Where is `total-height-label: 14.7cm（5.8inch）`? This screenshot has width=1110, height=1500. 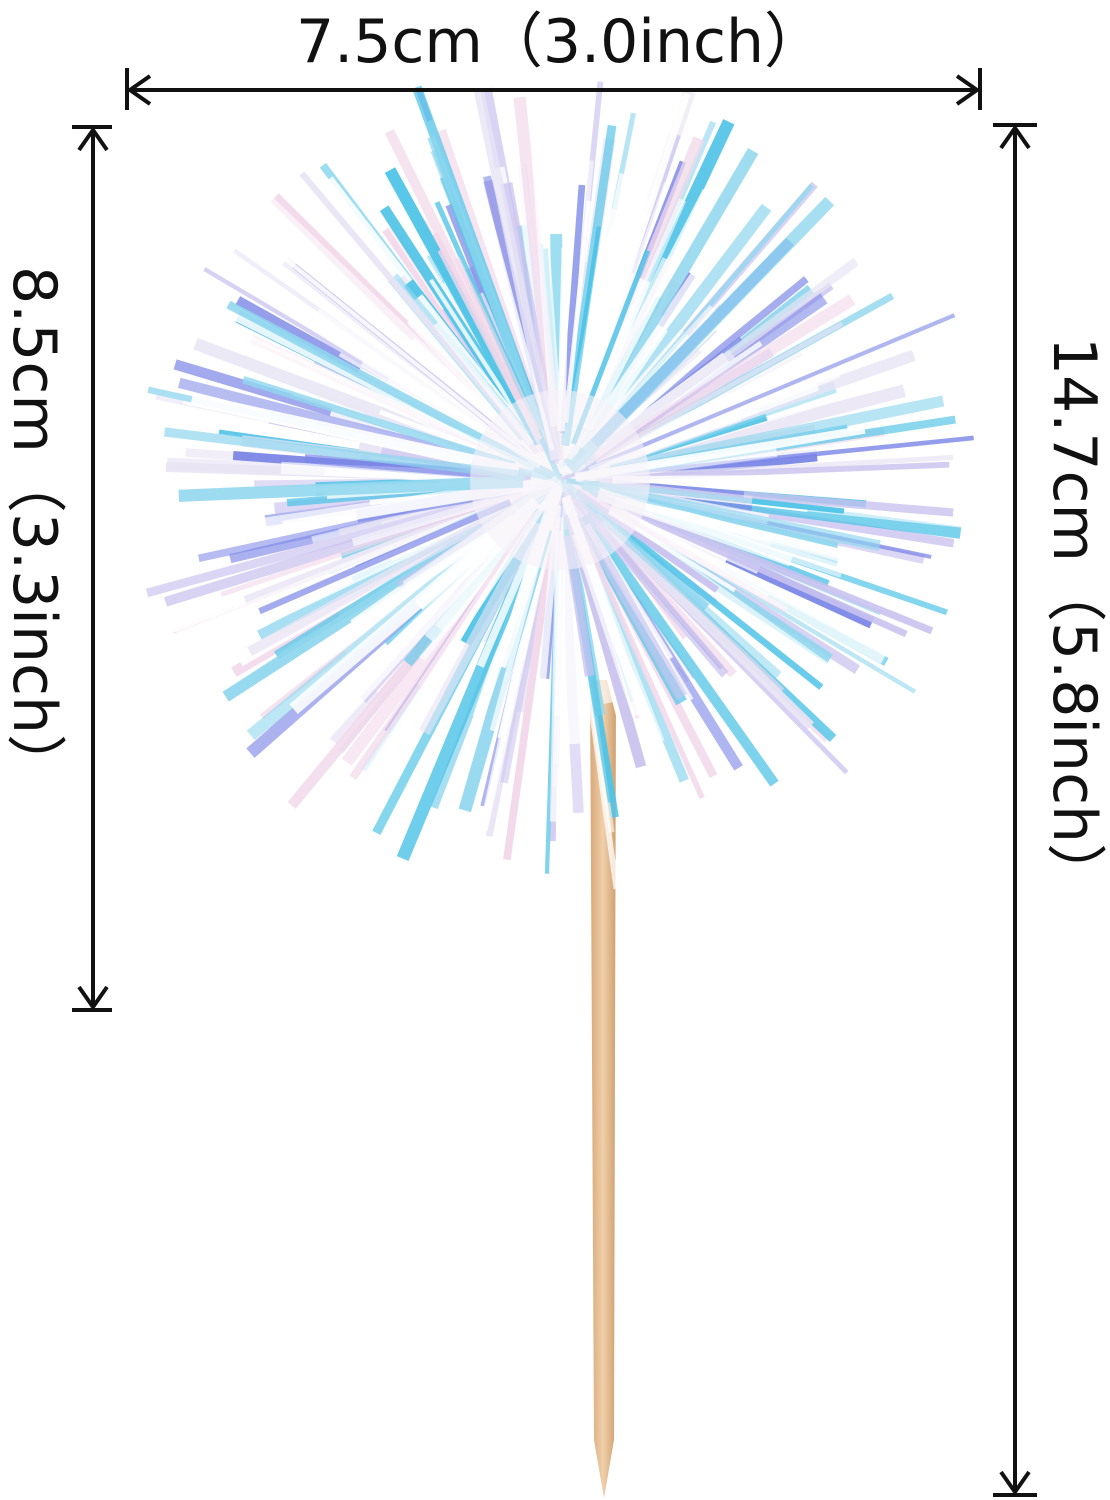
total-height-label: 14.7cm（5.8inch） is located at coordinates (1074, 620).